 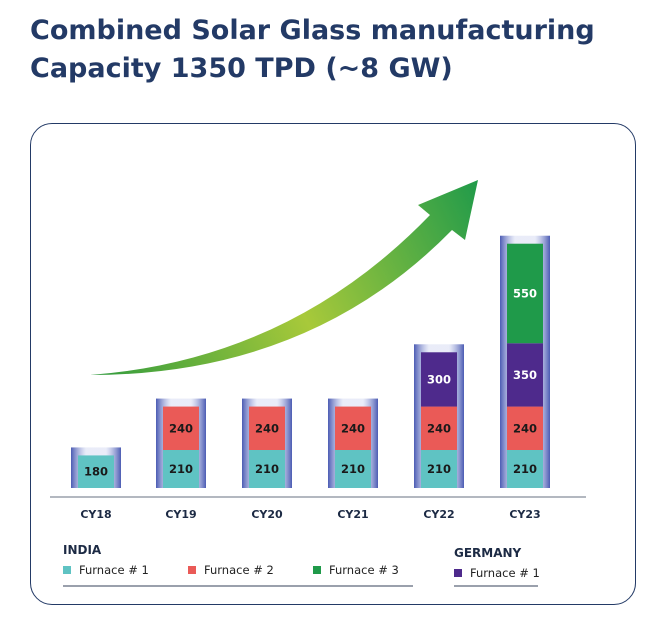 I want to click on legend-item-germany-furnace-1: Furnace # 1, so click(x=497, y=573).